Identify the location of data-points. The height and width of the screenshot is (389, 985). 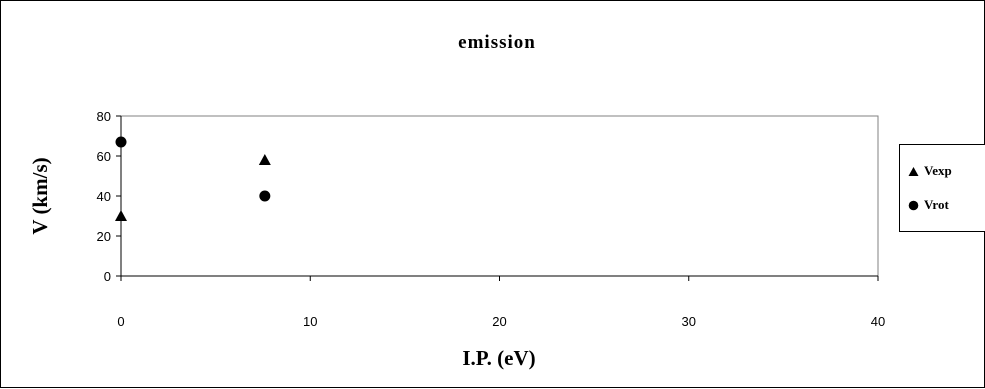
(193, 178).